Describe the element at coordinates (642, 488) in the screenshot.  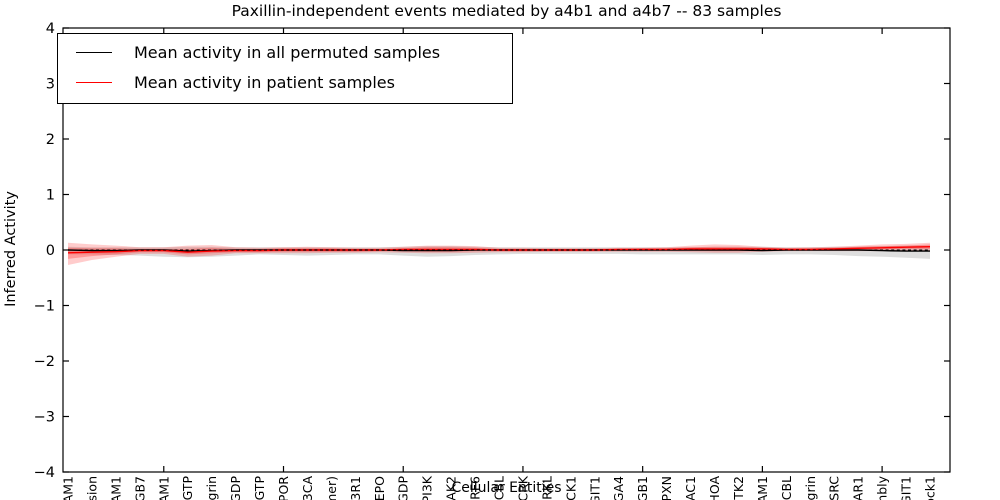
I see `x-category-label: ITGB1` at that location.